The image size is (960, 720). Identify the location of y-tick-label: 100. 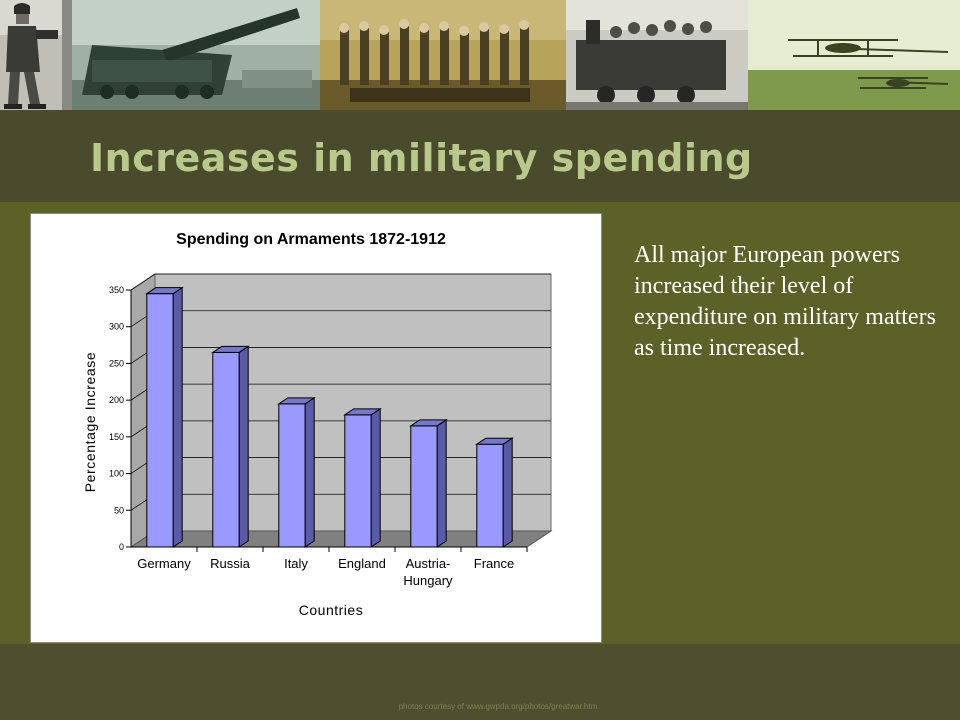
(116, 474).